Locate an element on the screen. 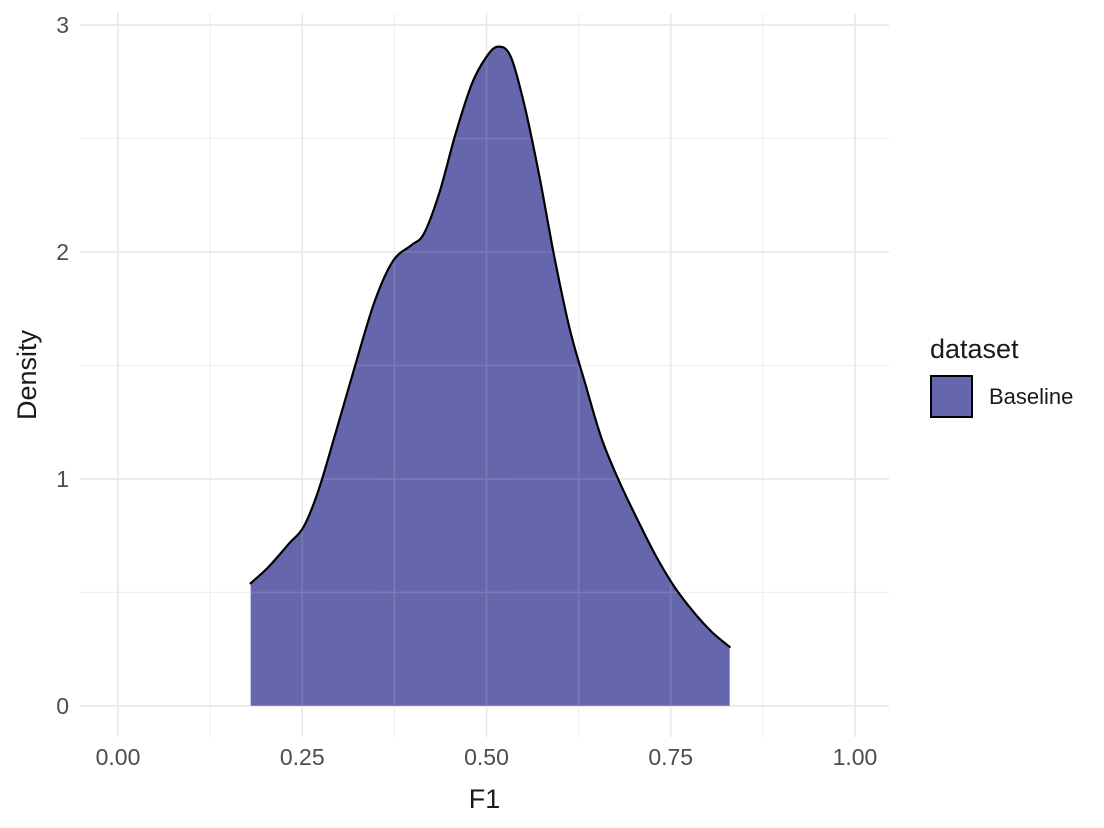 The width and height of the screenshot is (1104, 828). x-tick-label: 0.50 is located at coordinates (486, 757).